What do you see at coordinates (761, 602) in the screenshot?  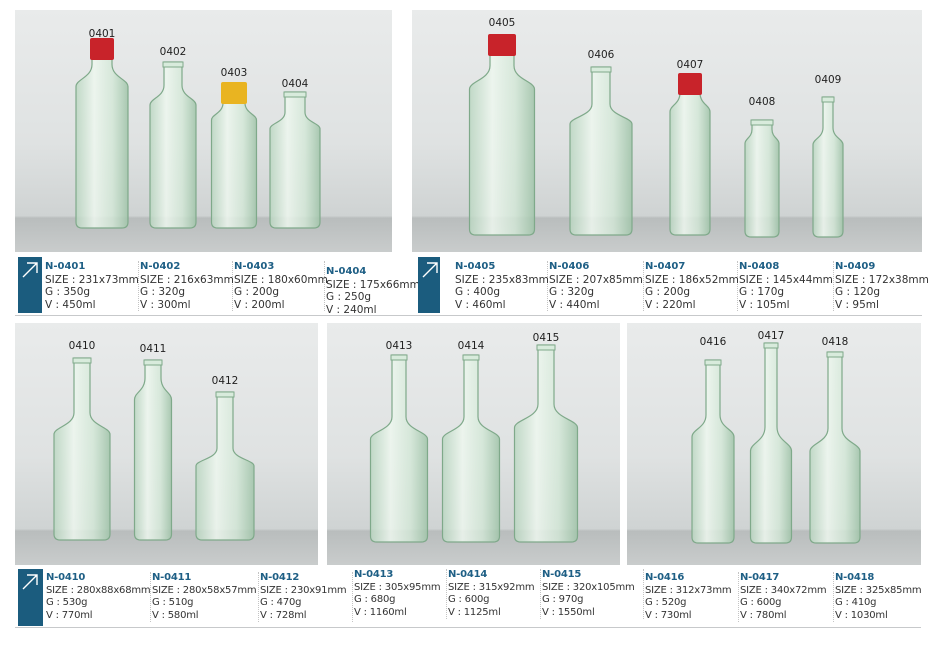 I see `product-weight: G : 600g` at bounding box center [761, 602].